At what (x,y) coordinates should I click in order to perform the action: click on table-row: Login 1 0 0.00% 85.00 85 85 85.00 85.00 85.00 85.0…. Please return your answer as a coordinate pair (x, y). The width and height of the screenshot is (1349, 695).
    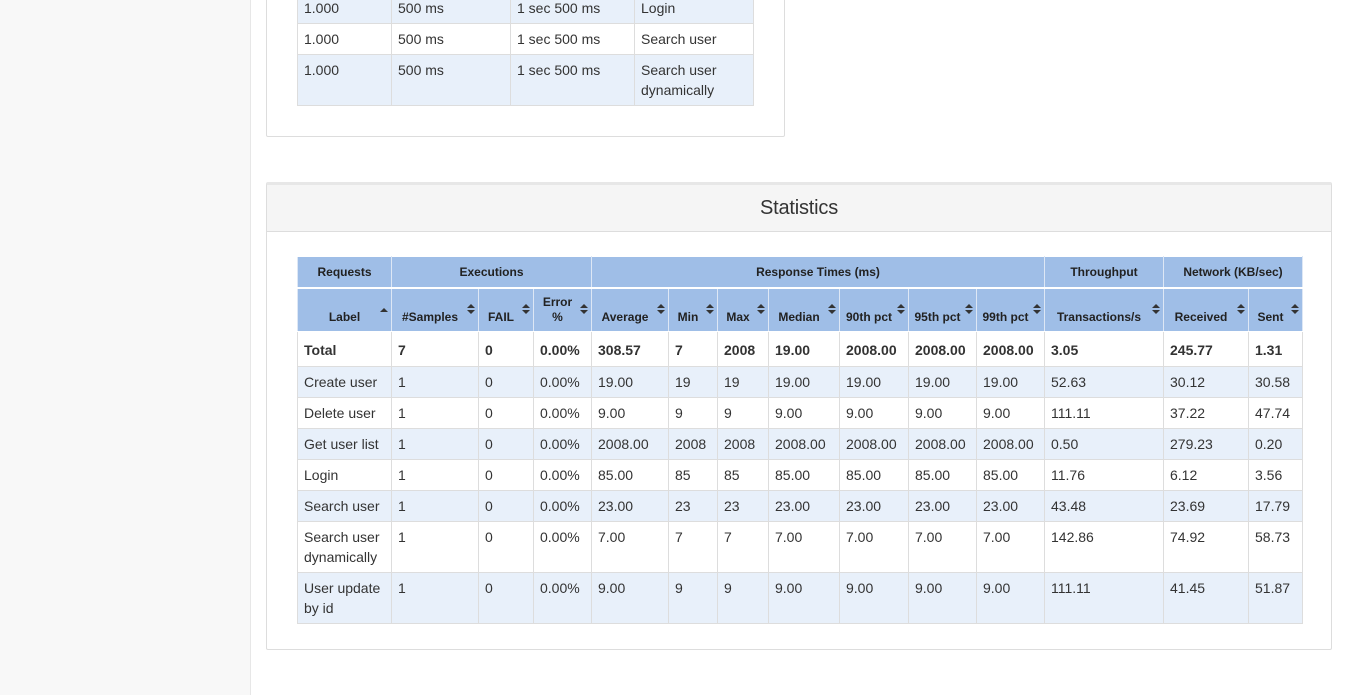
    Looking at the image, I should click on (800, 475).